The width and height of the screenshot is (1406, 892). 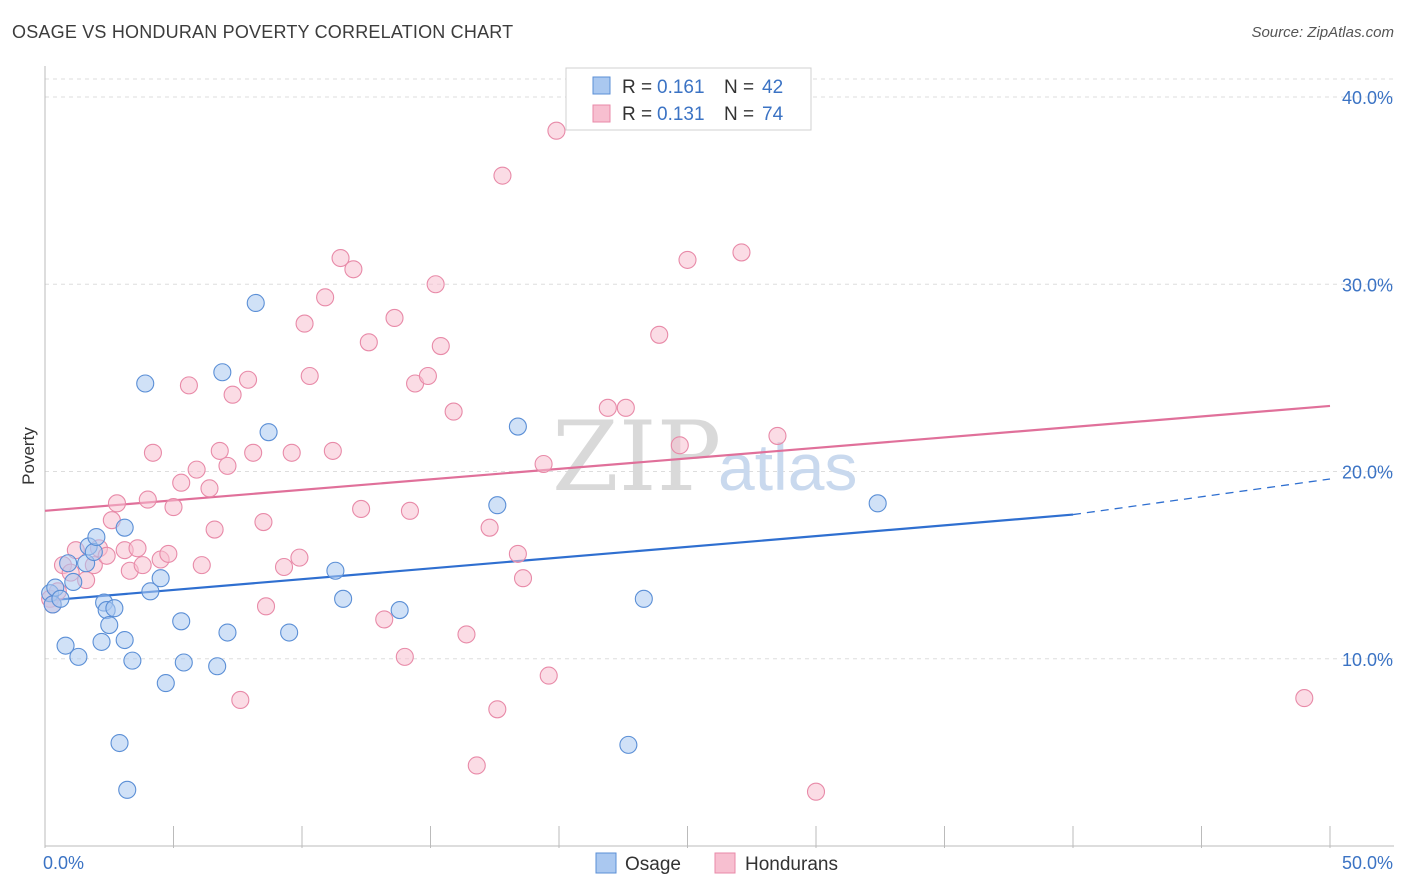 I want to click on legend-swatch-osage, so click(x=601, y=85).